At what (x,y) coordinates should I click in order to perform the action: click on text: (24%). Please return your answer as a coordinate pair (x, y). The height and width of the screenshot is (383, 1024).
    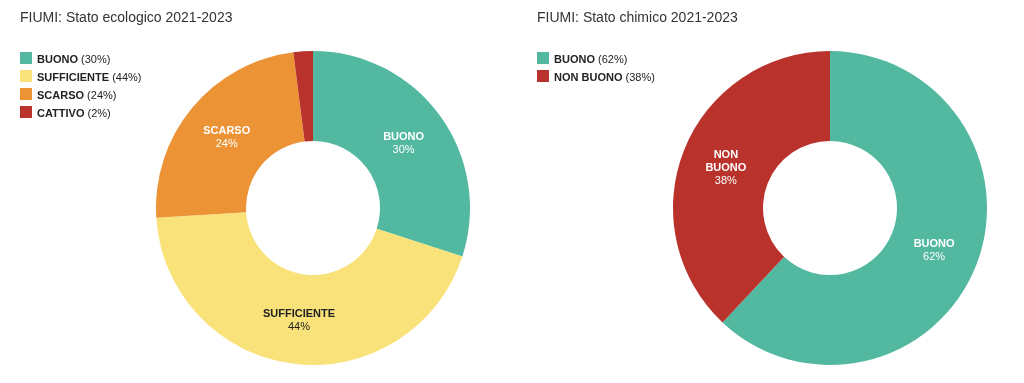
    Looking at the image, I should click on (100, 94).